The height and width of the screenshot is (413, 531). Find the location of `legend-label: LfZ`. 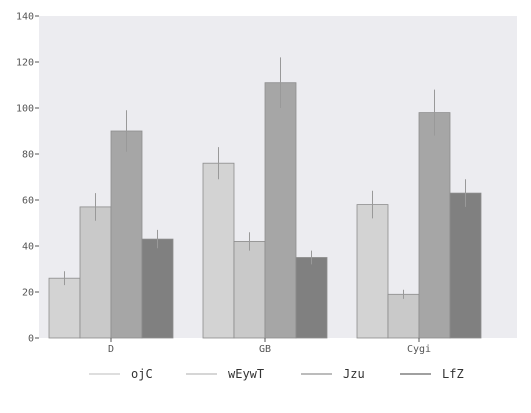

legend-label: LfZ is located at coordinates (453, 374).